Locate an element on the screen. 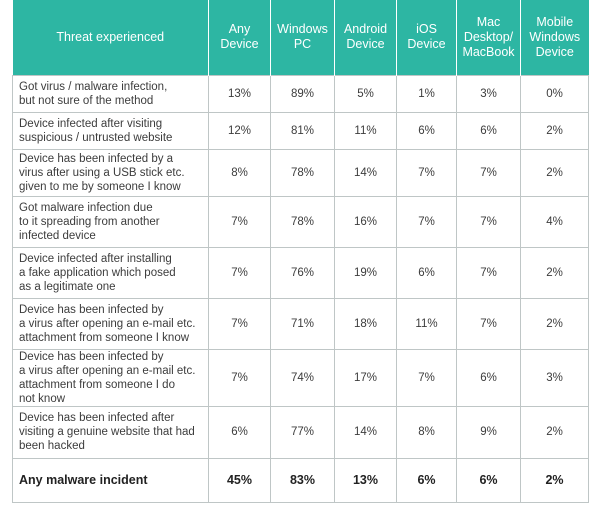 The width and height of the screenshot is (600, 508). cell-mobile-windows: 4% is located at coordinates (554, 221).